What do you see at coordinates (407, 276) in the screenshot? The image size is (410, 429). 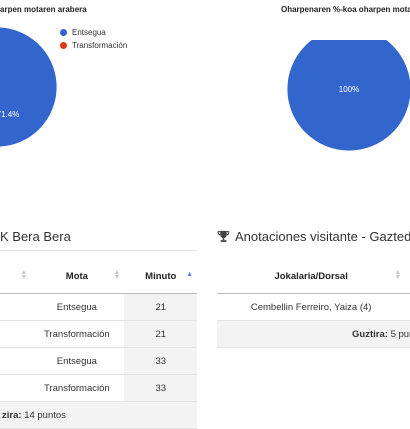 I see `column-header-next` at bounding box center [407, 276].